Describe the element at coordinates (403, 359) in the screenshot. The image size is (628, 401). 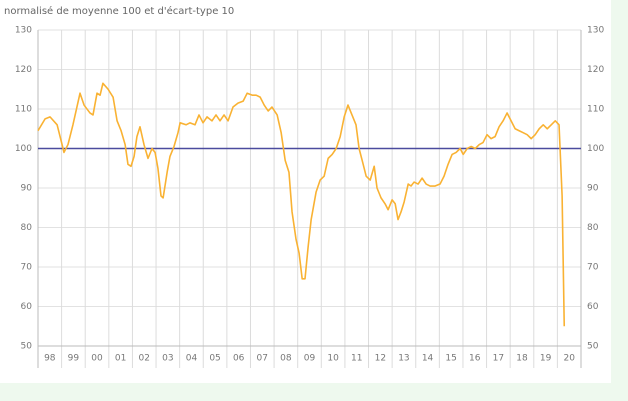
I see `x-tick-label: 13` at that location.